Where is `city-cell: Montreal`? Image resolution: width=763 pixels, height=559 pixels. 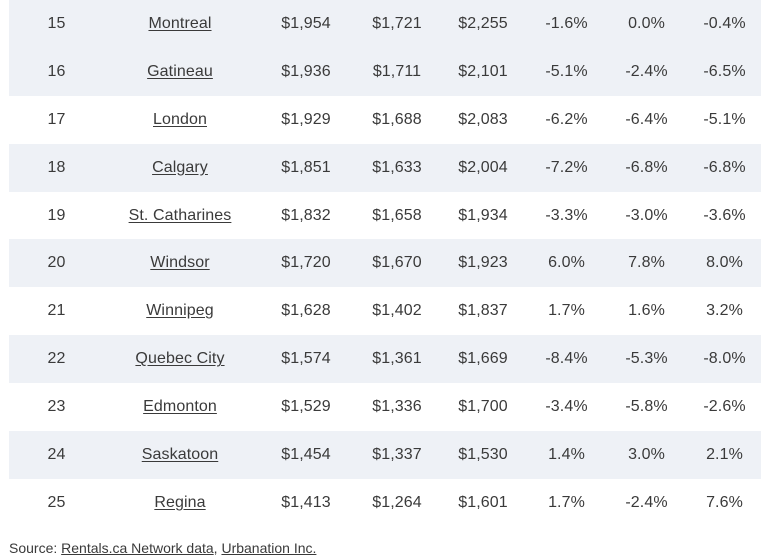
city-cell: Montreal is located at coordinates (180, 24).